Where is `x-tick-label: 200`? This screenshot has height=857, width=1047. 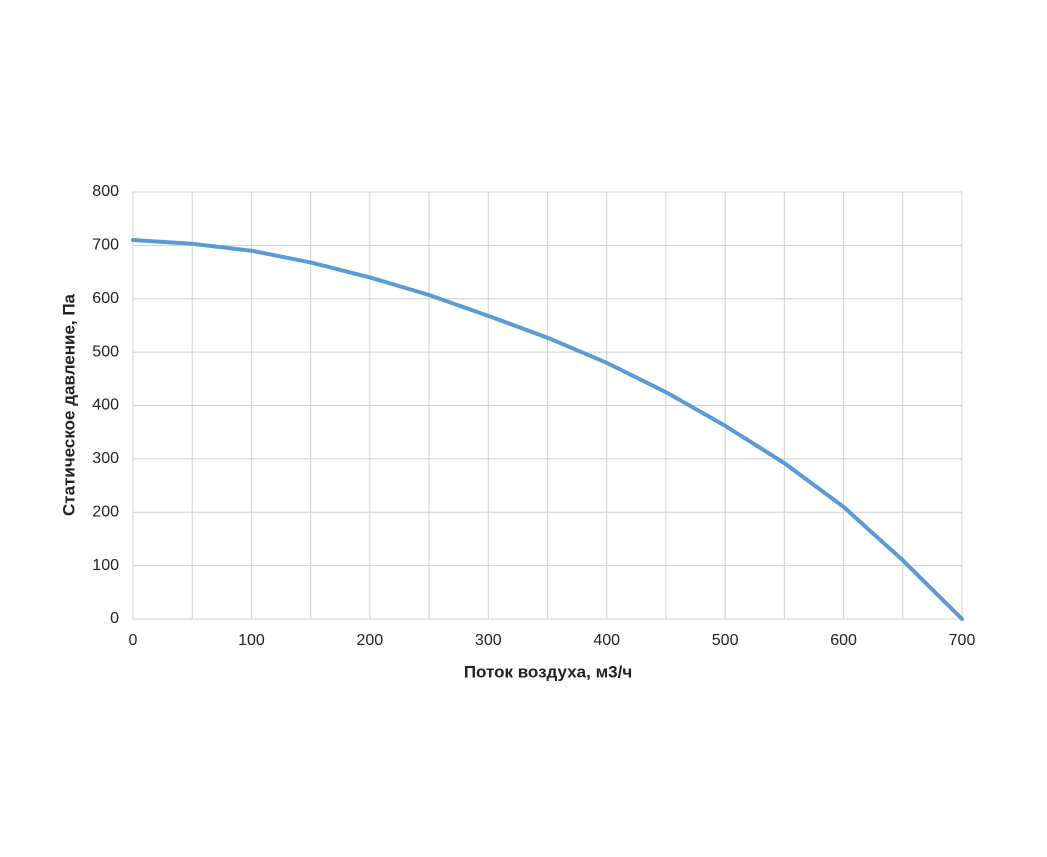 x-tick-label: 200 is located at coordinates (370, 640).